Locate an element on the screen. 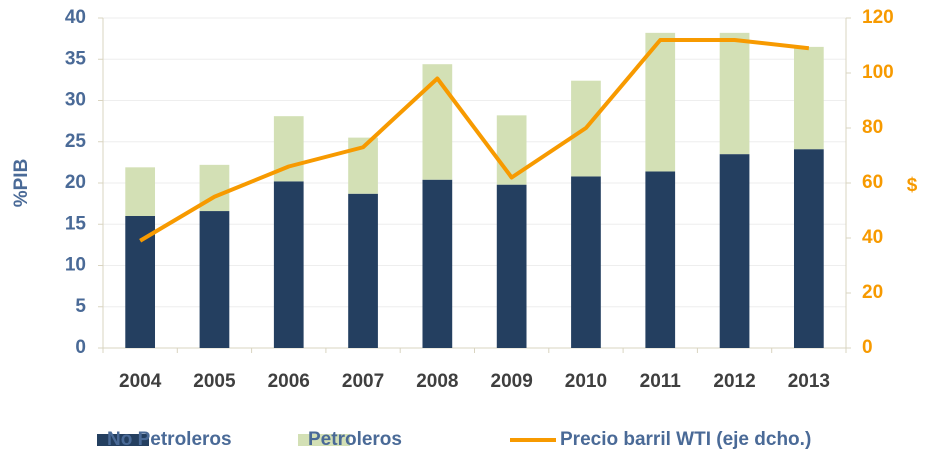 Image resolution: width=931 pixels, height=454 pixels. x-tick-label: 2011 is located at coordinates (661, 381).